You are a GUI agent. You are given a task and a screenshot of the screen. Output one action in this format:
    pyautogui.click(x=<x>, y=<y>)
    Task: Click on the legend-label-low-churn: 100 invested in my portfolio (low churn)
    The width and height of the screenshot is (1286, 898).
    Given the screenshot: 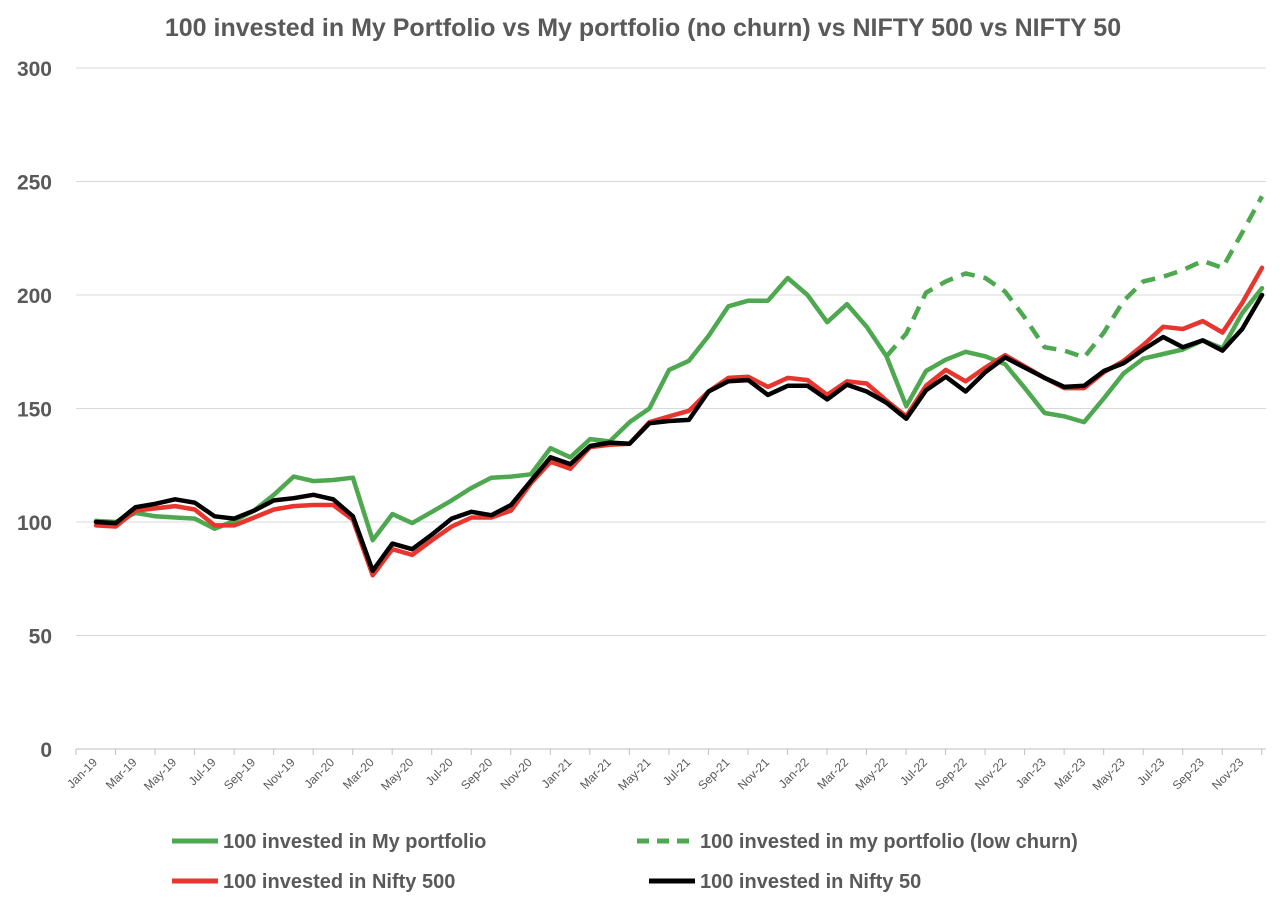 What is the action you would take?
    pyautogui.click(x=889, y=842)
    